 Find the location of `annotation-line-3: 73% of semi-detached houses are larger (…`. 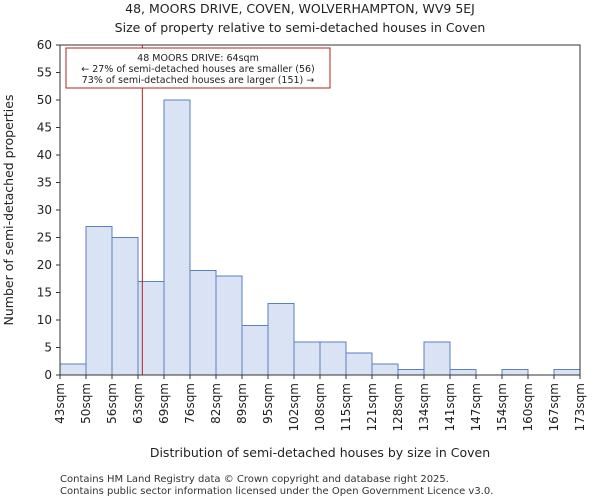

annotation-line-3: 73% of semi-detached houses are larger (… is located at coordinates (198, 80).